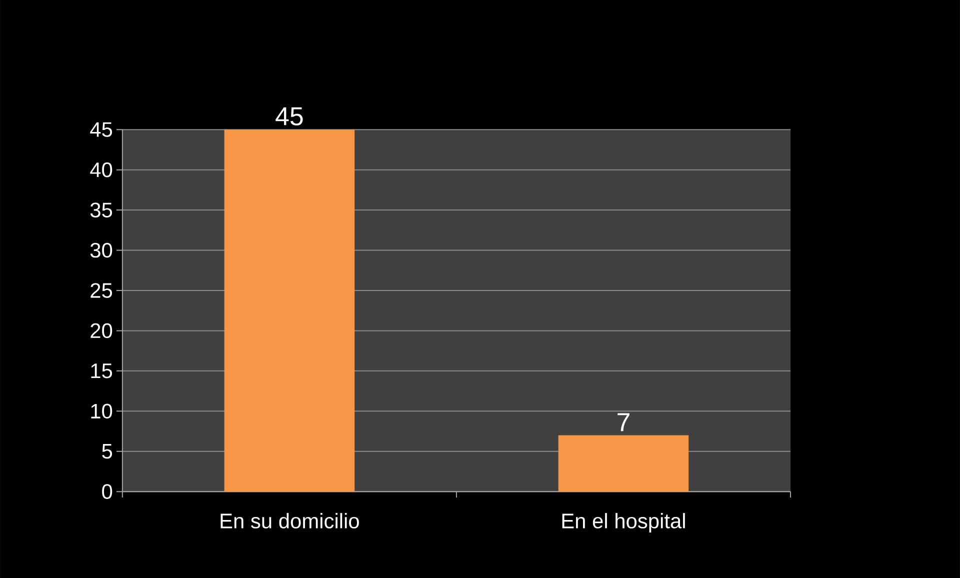 The width and height of the screenshot is (960, 578). What do you see at coordinates (101, 170) in the screenshot?
I see `y-tick-label: 40` at bounding box center [101, 170].